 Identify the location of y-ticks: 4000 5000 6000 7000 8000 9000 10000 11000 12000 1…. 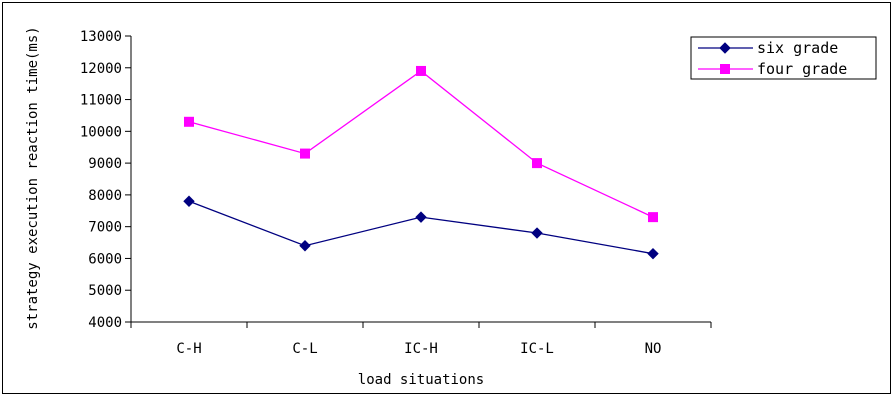
(105, 180).